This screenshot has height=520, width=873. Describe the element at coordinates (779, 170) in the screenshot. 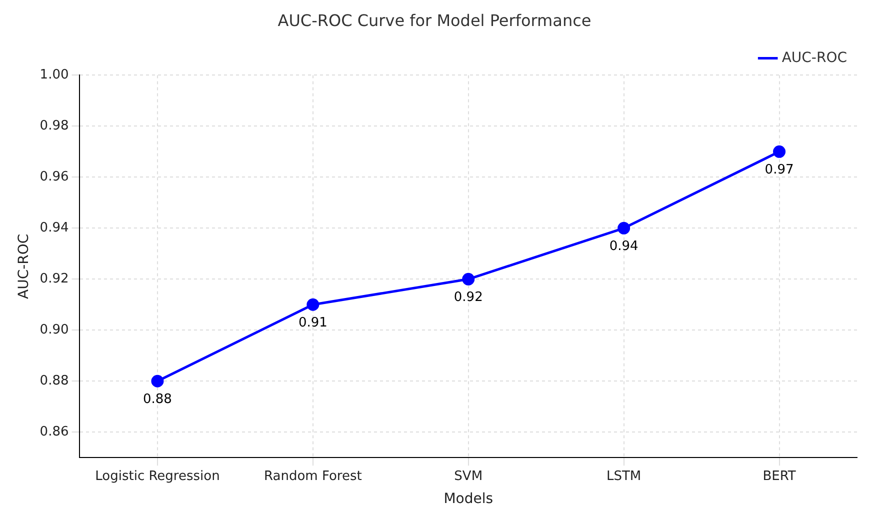

I see `data-label: 0.97` at that location.